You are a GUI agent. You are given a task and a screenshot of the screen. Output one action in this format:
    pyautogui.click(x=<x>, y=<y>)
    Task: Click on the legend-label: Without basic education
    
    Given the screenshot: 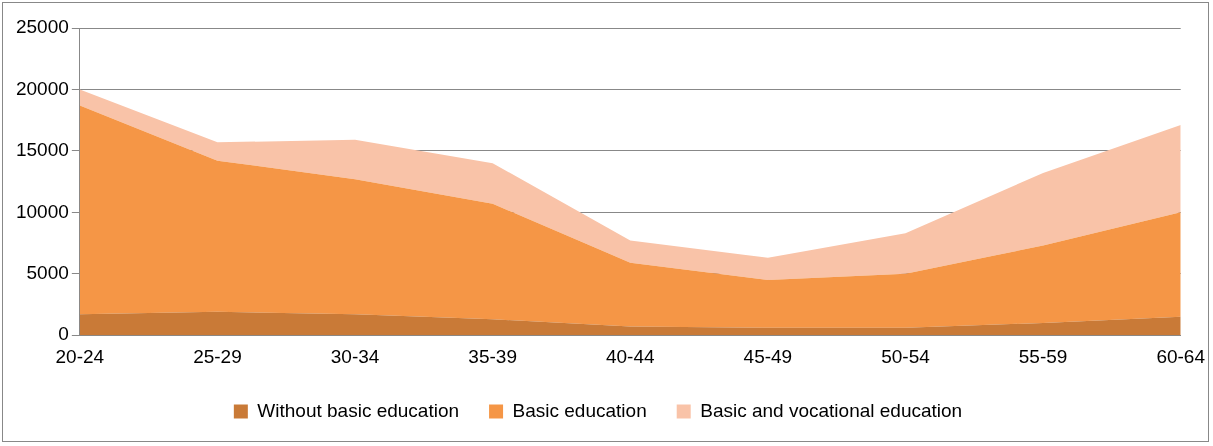 What is the action you would take?
    pyautogui.click(x=358, y=410)
    